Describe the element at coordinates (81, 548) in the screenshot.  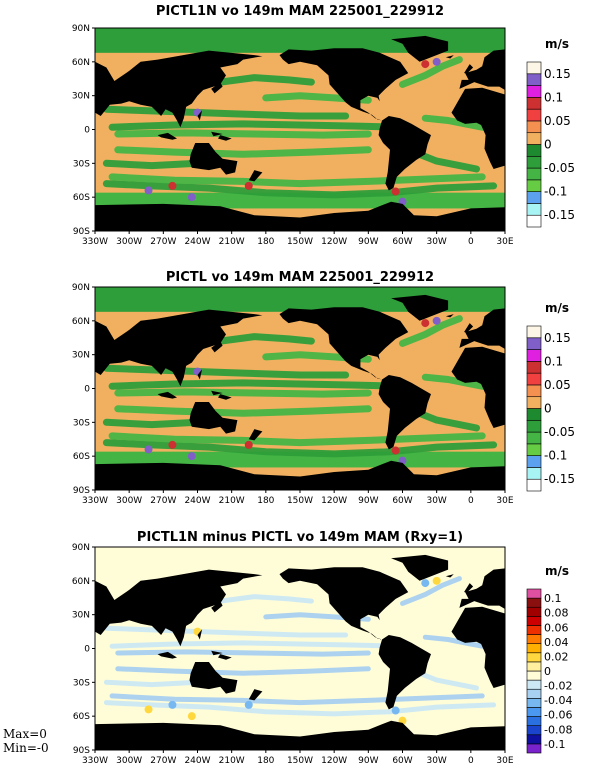
I see `y-tick-label: 90N` at that location.